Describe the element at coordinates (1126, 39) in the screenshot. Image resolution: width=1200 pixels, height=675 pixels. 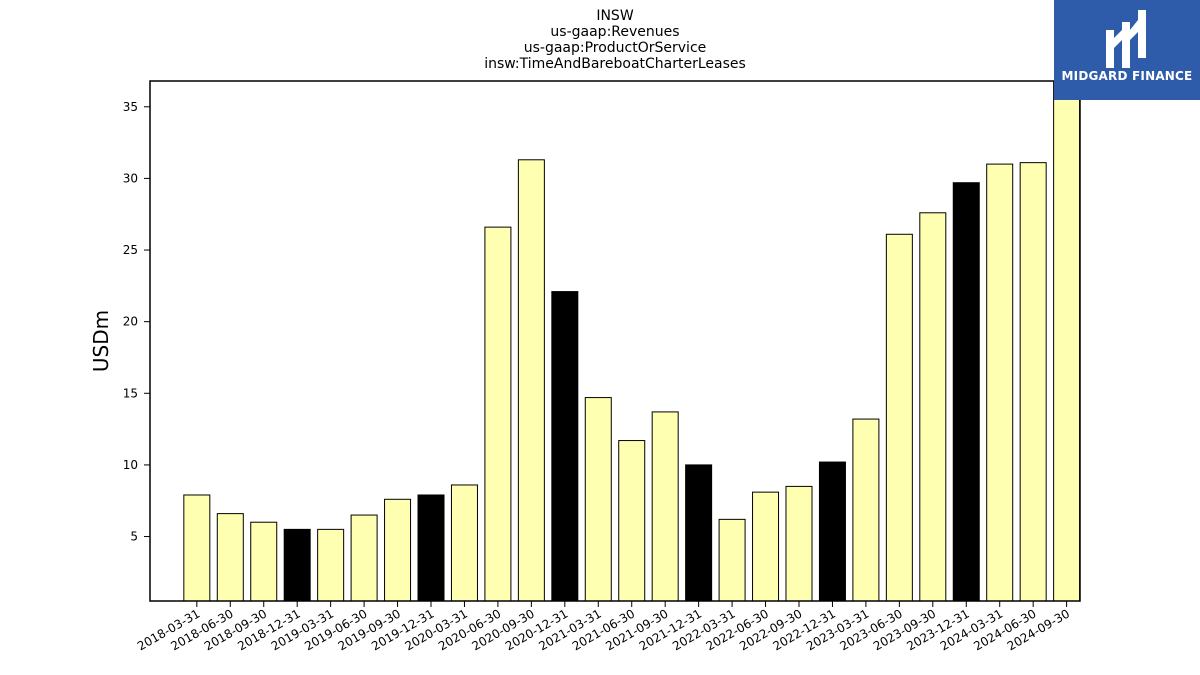
I see `logo-icon` at that location.